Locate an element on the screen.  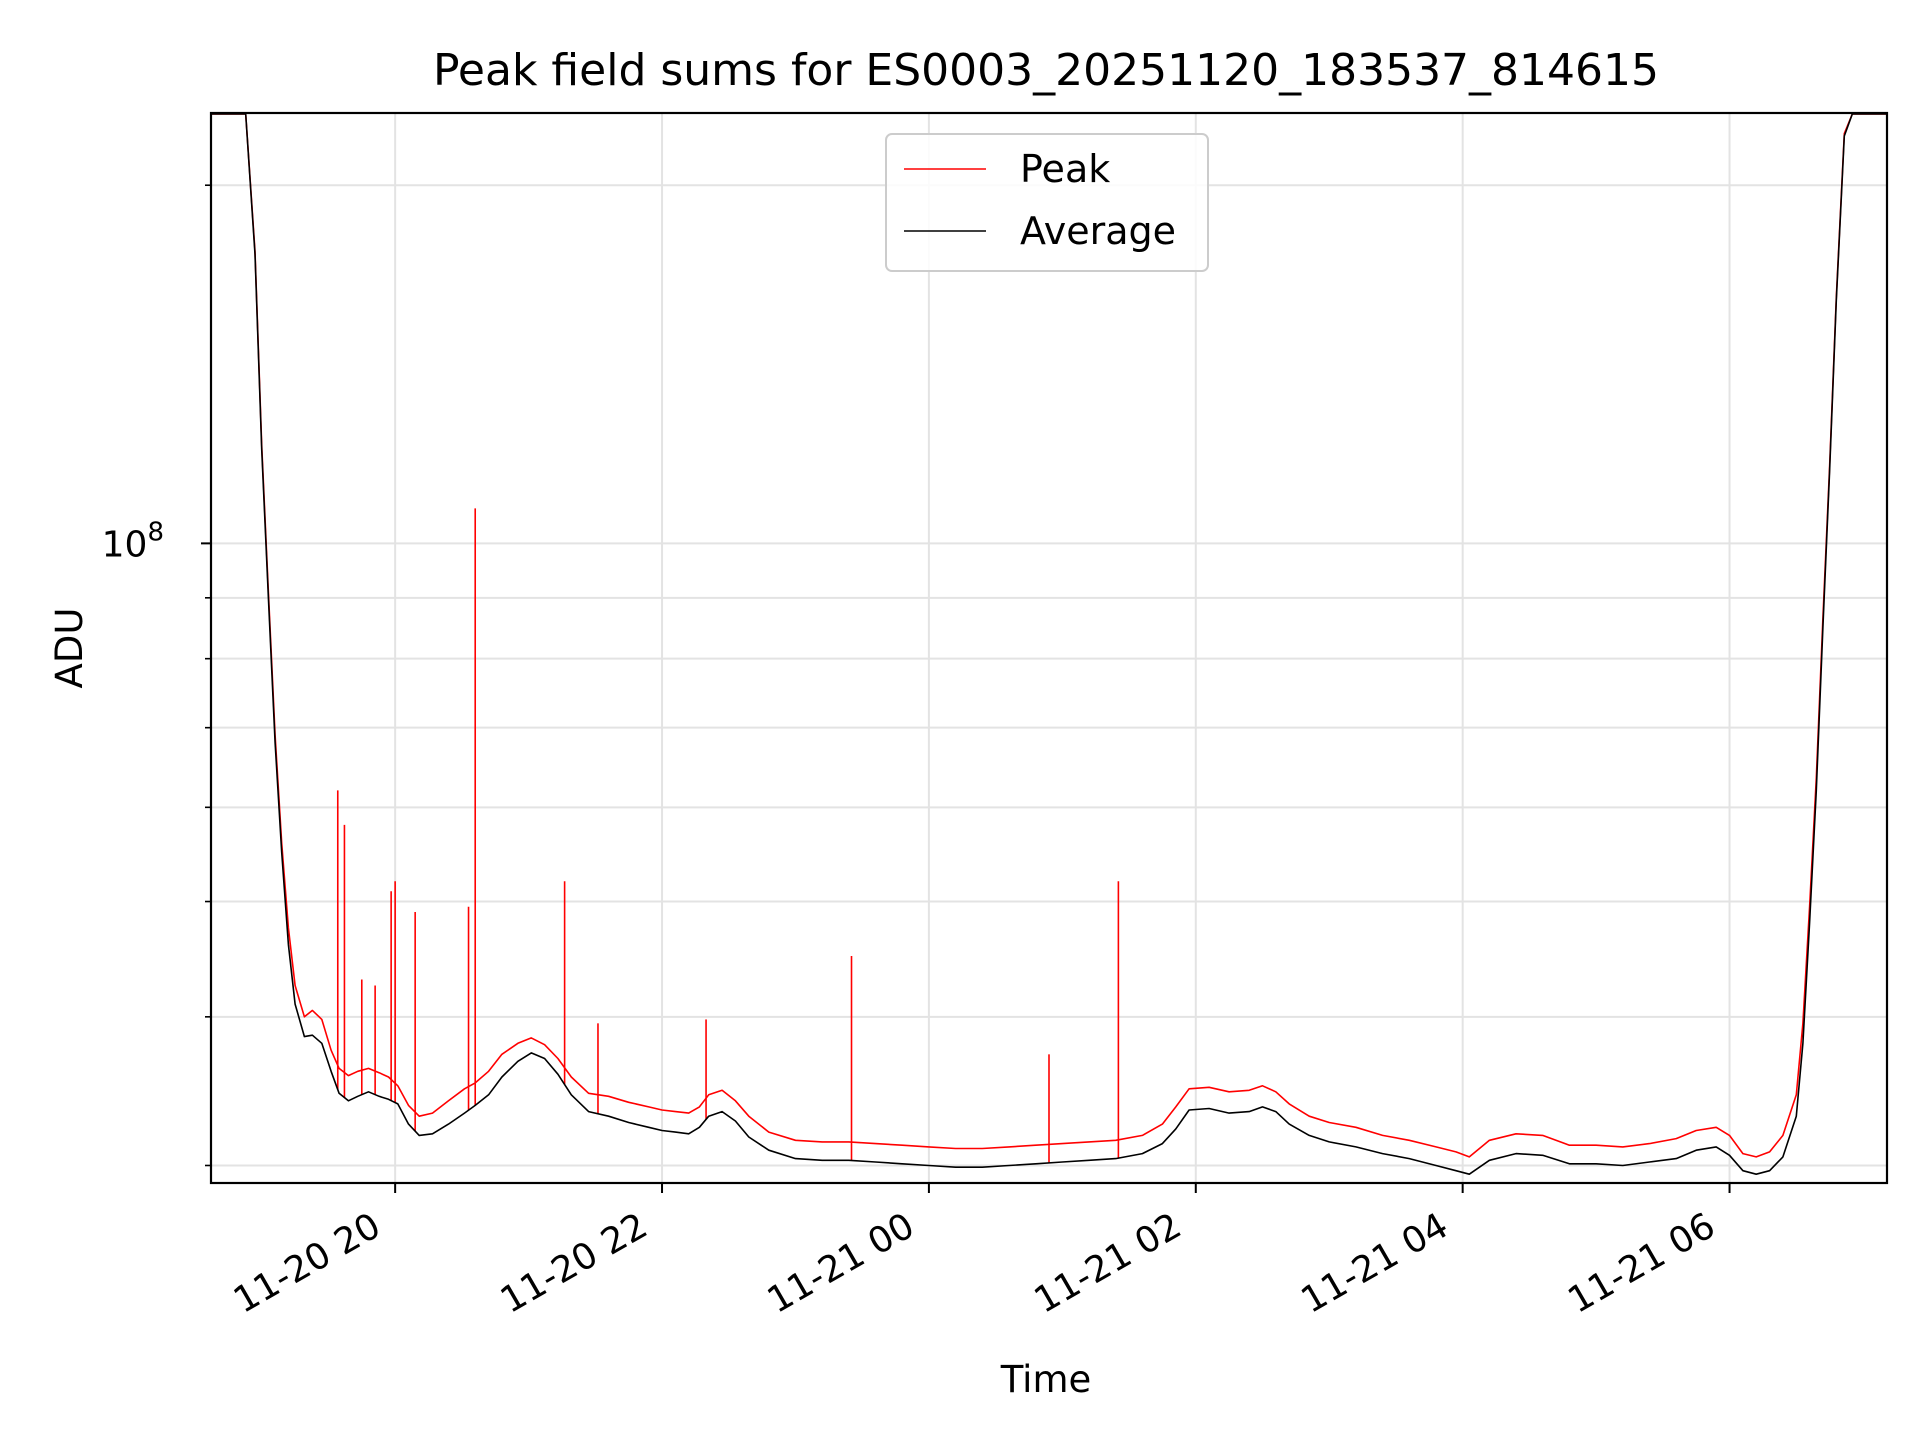
y-axis-ticks: 108 is located at coordinates (156, 675).